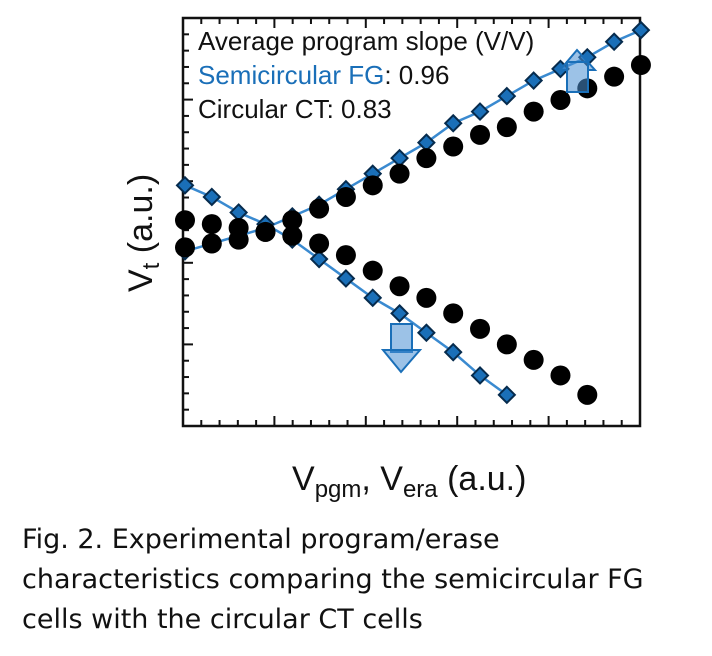 The width and height of the screenshot is (712, 656). I want to click on x-axis-label: Vpgm, Vera (a.u.), so click(409, 481).